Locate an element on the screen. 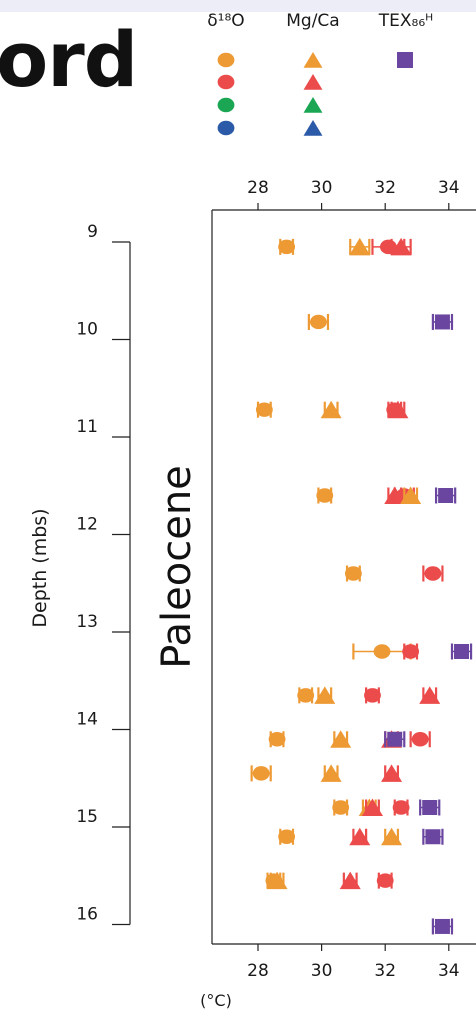 This screenshot has width=476, height=1012. depth-tick-label: 15 is located at coordinates (87, 817).